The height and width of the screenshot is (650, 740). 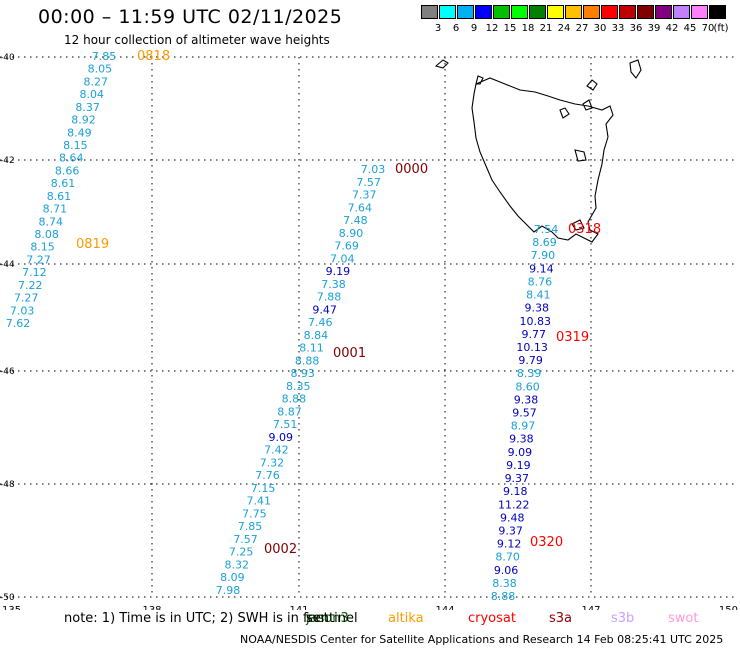 I want to click on satellite-name: s3a, so click(x=561, y=618).